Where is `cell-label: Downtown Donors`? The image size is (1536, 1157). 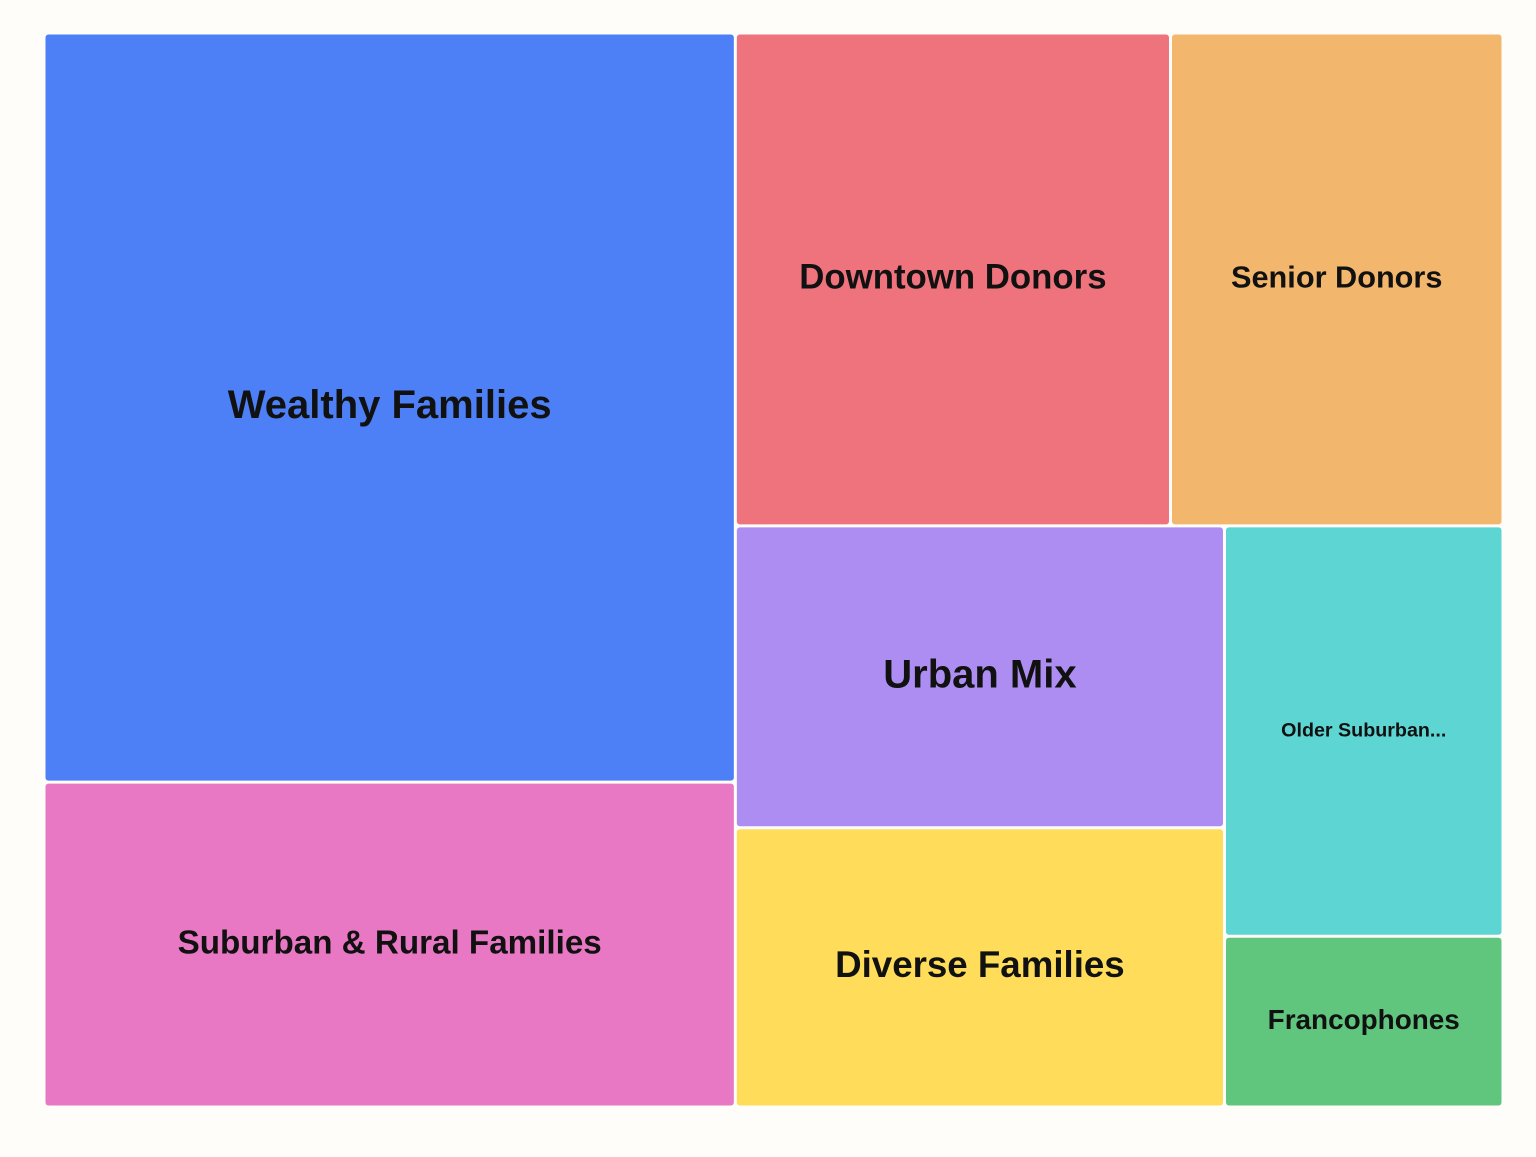
cell-label: Downtown Donors is located at coordinates (952, 277).